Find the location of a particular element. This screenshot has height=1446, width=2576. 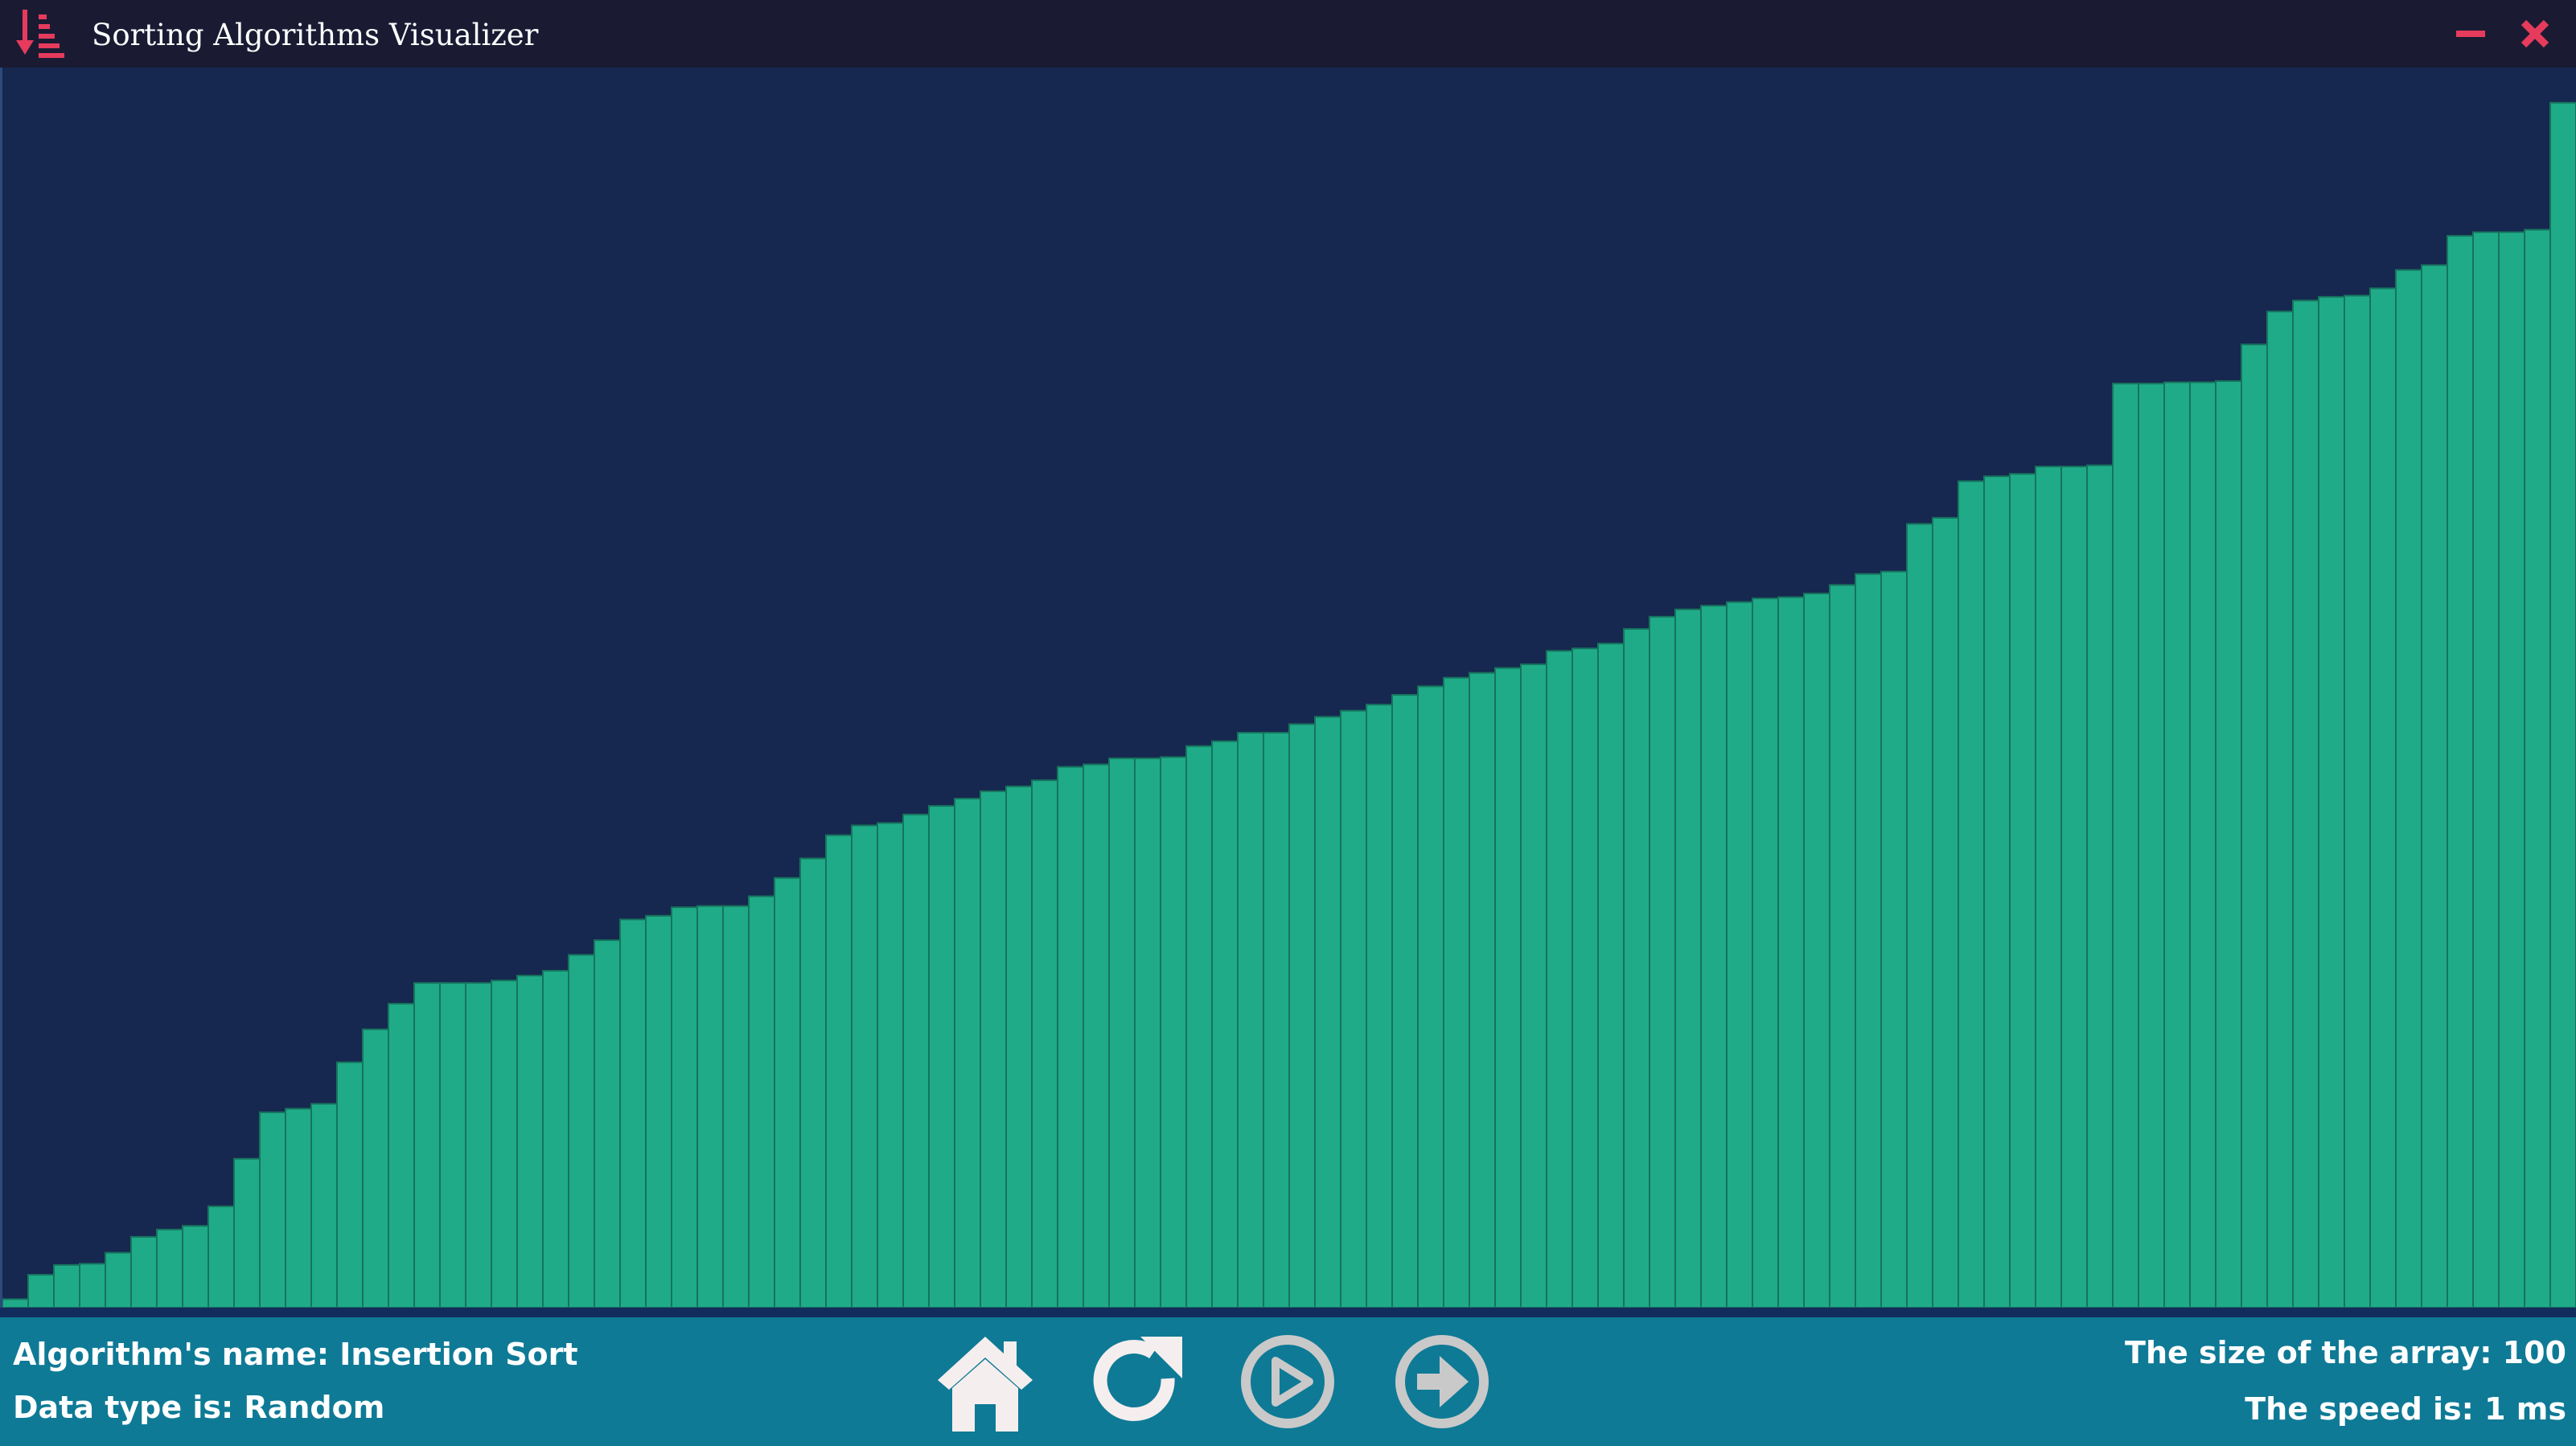

home-icon is located at coordinates (985, 1384).